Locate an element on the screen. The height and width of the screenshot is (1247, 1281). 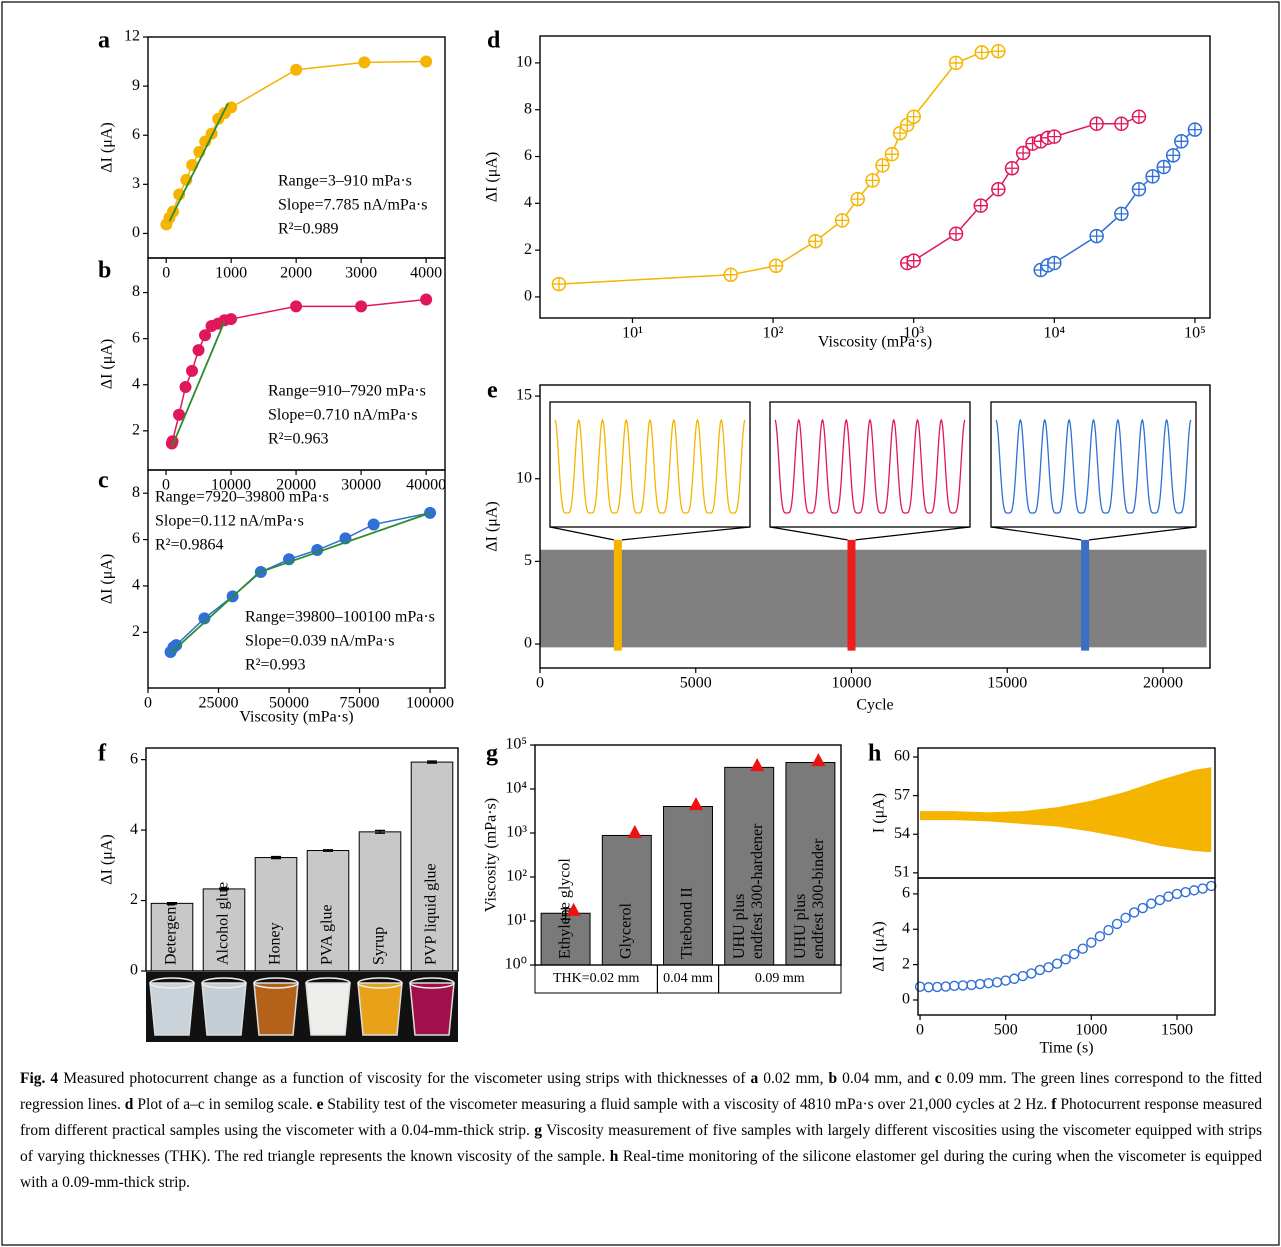
annotation: Range=39800–100100 mPa·s is located at coordinates (340, 617).